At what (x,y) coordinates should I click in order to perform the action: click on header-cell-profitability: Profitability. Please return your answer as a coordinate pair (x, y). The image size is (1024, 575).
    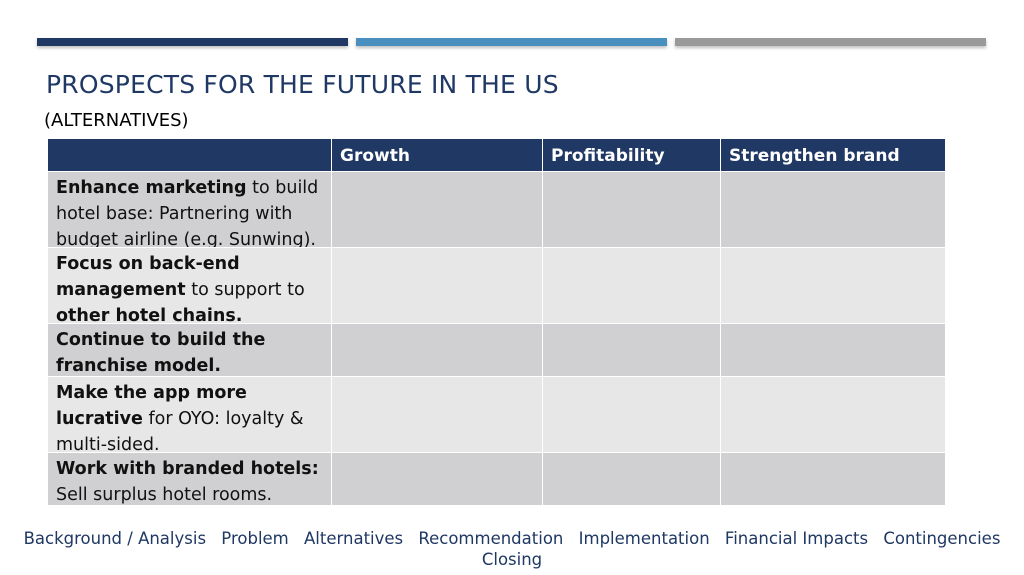
    Looking at the image, I should click on (631, 155).